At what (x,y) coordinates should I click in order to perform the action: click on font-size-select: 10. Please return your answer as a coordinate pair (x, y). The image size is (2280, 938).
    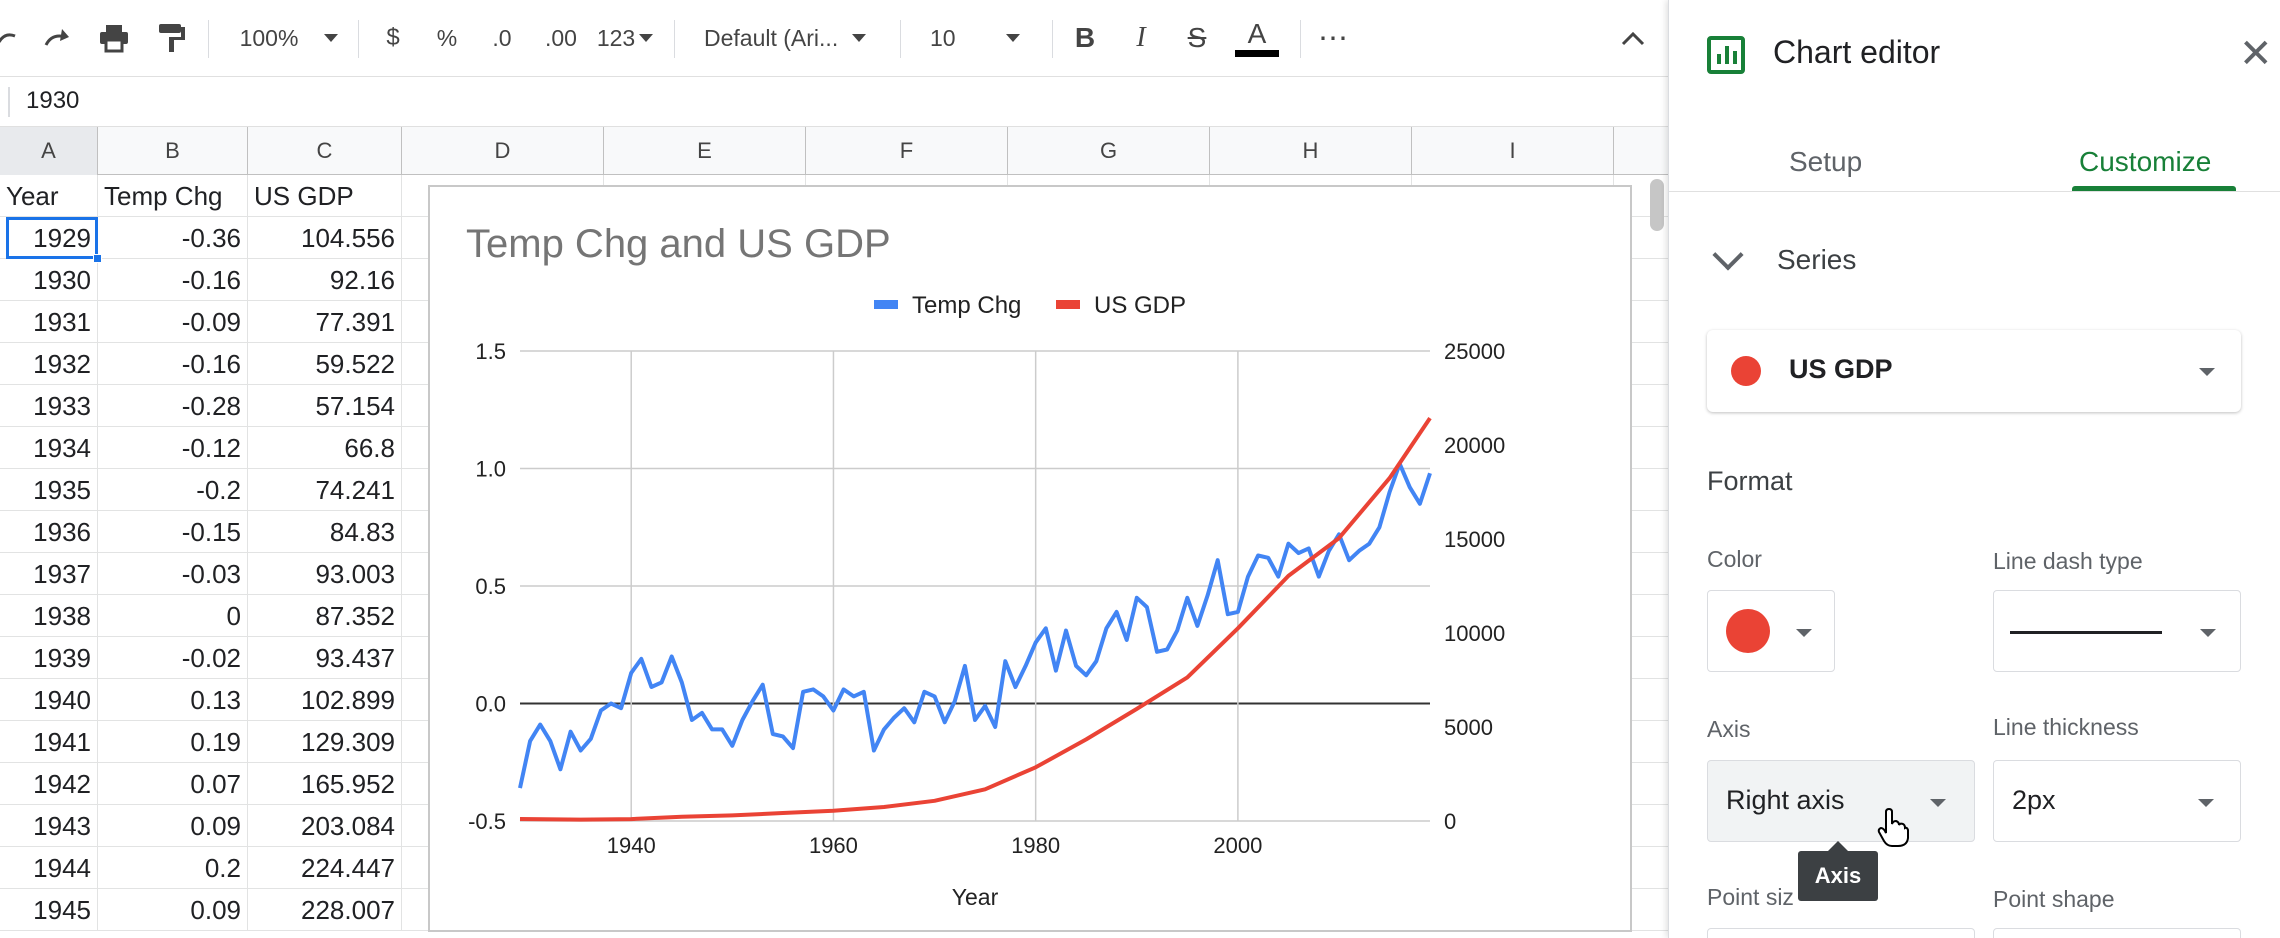
    Looking at the image, I should click on (983, 38).